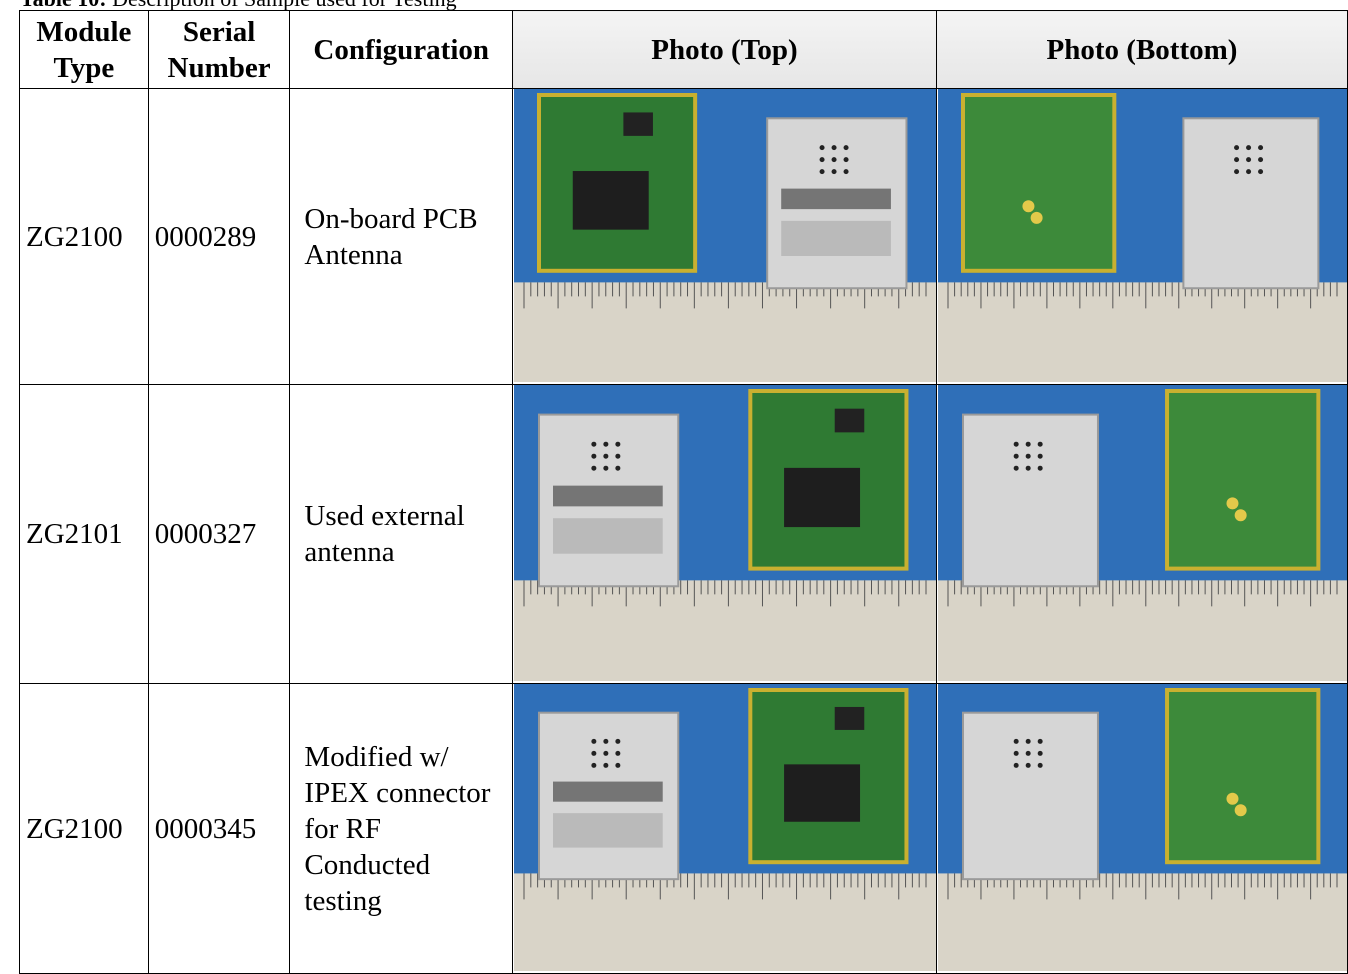 This screenshot has height=974, width=1348. I want to click on caption-label: Table 10:, so click(63, 5).